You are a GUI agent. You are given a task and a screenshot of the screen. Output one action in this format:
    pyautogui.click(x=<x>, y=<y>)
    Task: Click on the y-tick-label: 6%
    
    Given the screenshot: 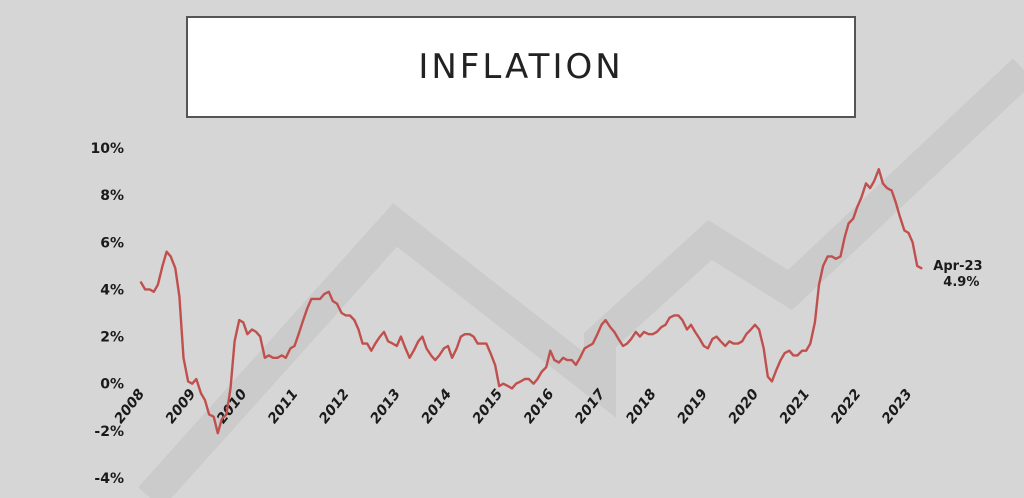 What is the action you would take?
    pyautogui.click(x=112, y=243)
    